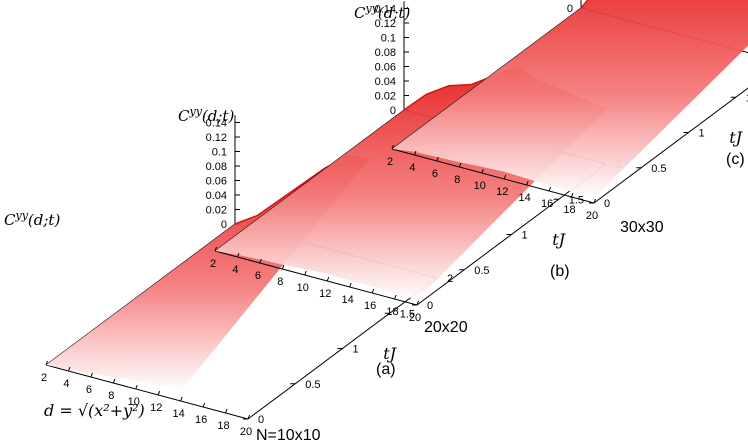 This screenshot has width=748, height=444. What do you see at coordinates (446, 327) in the screenshot?
I see `size-label: 20x20` at bounding box center [446, 327].